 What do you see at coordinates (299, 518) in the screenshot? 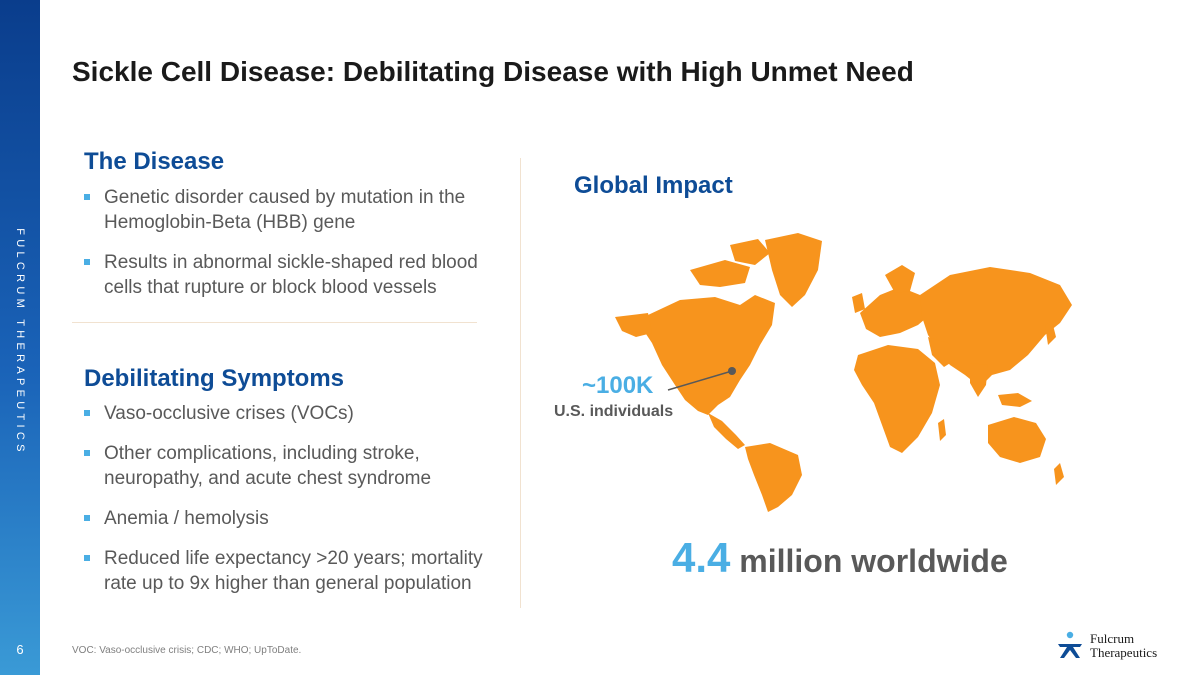
I see `symptoms-bullet: Anemia / hemolysis` at bounding box center [299, 518].